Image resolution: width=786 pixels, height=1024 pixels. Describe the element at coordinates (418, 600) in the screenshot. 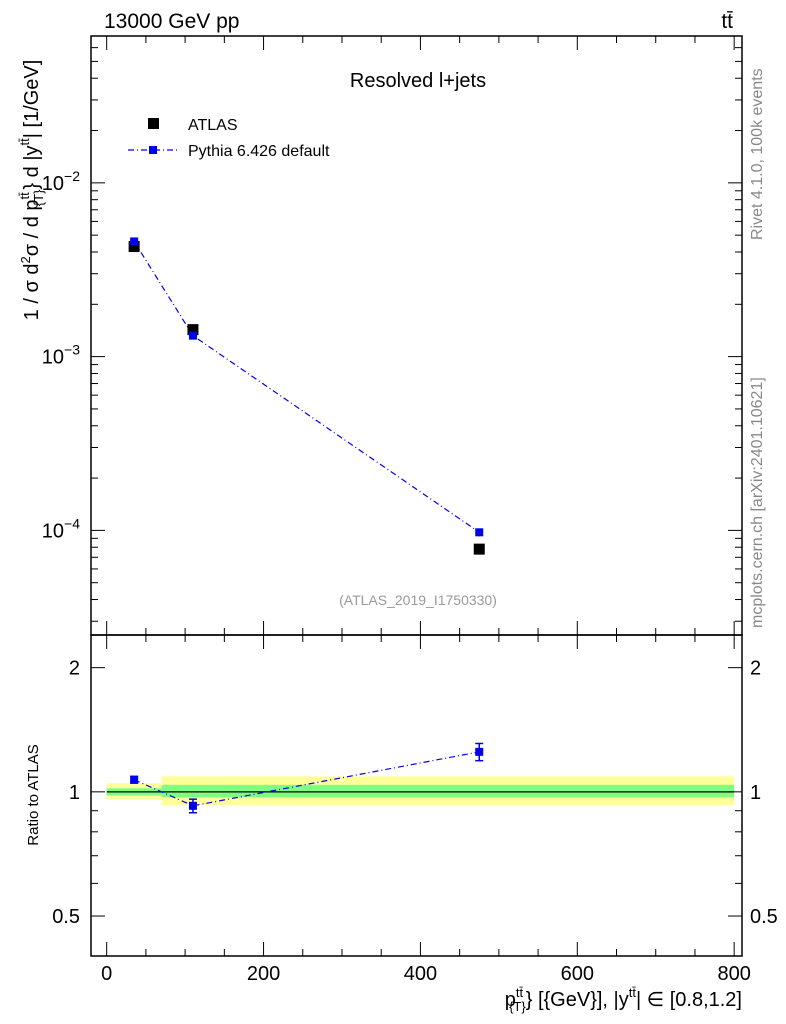

I see `analysis-tag: (ATLAS_2019_I1750330)` at that location.